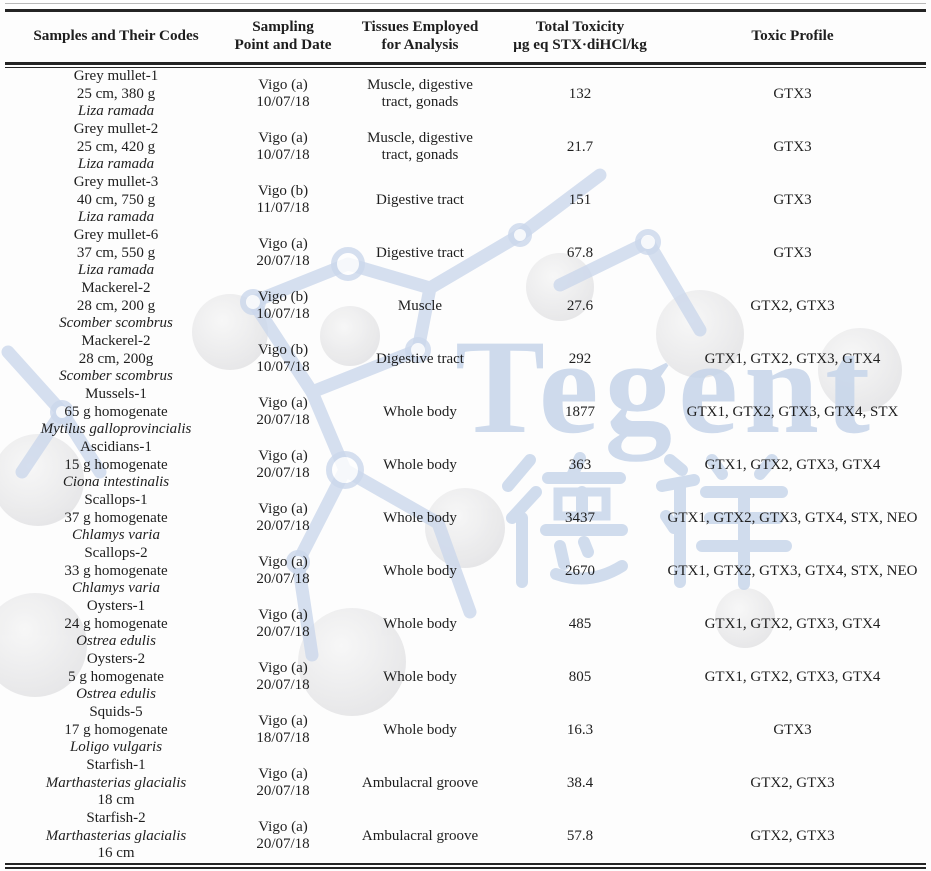  I want to click on profile-cell: GTX2, GTX3, so click(792, 782).